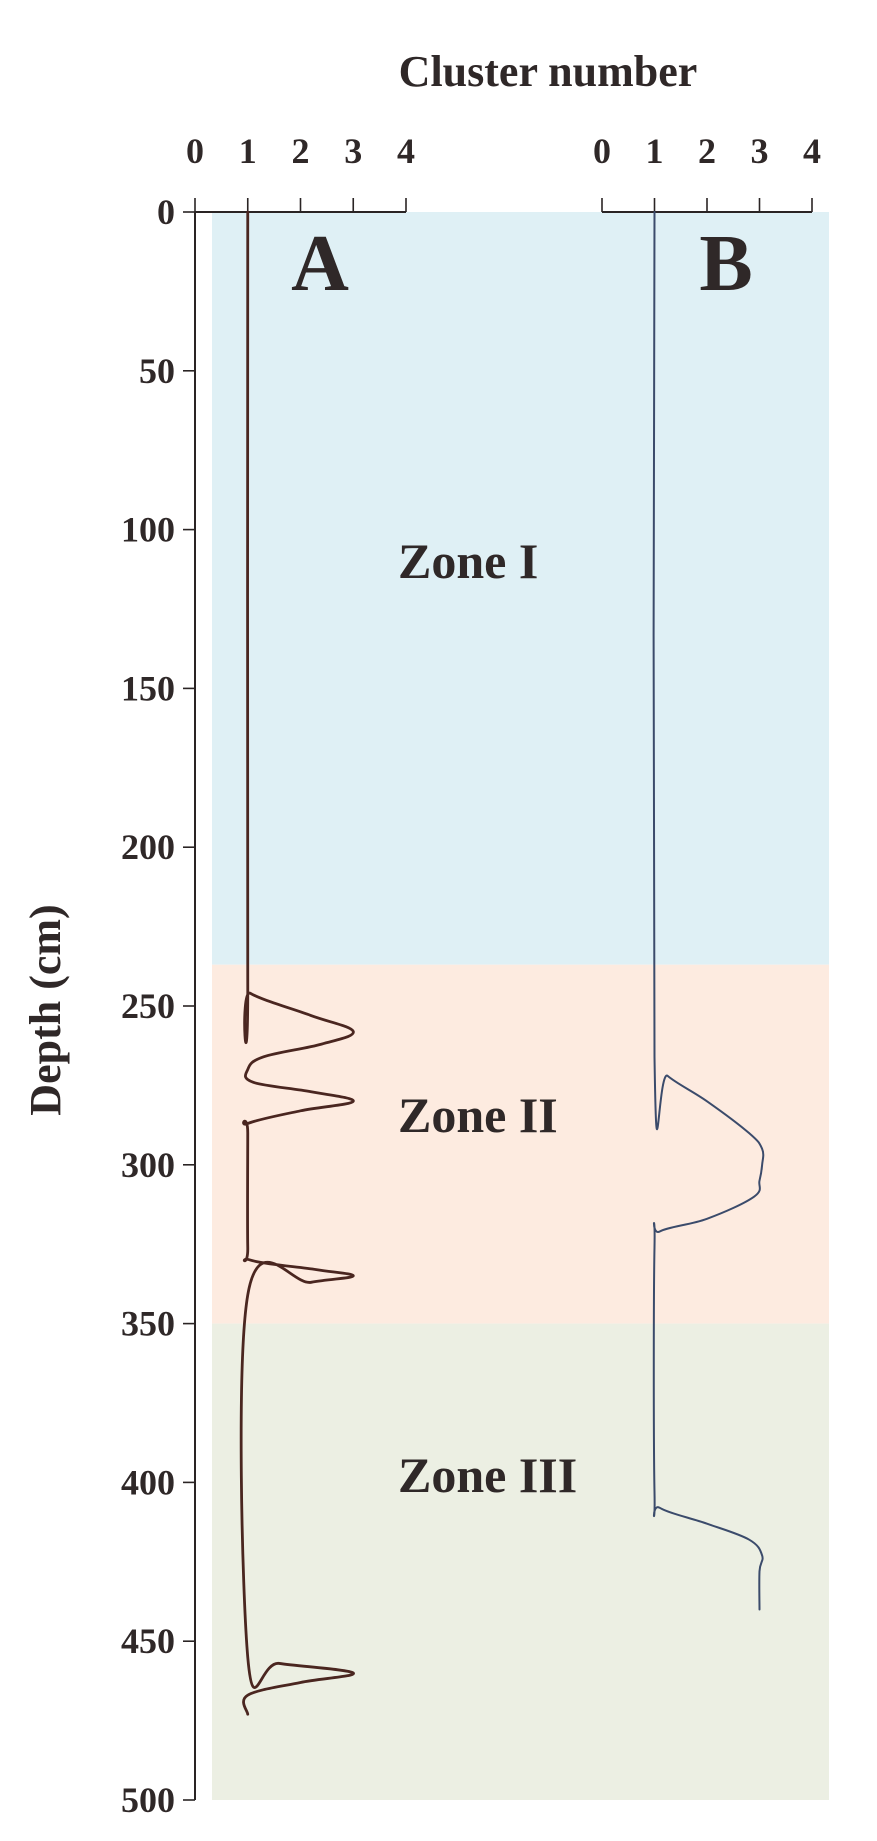  I want to click on panel-B-x-tick-label: 1, so click(655, 151).